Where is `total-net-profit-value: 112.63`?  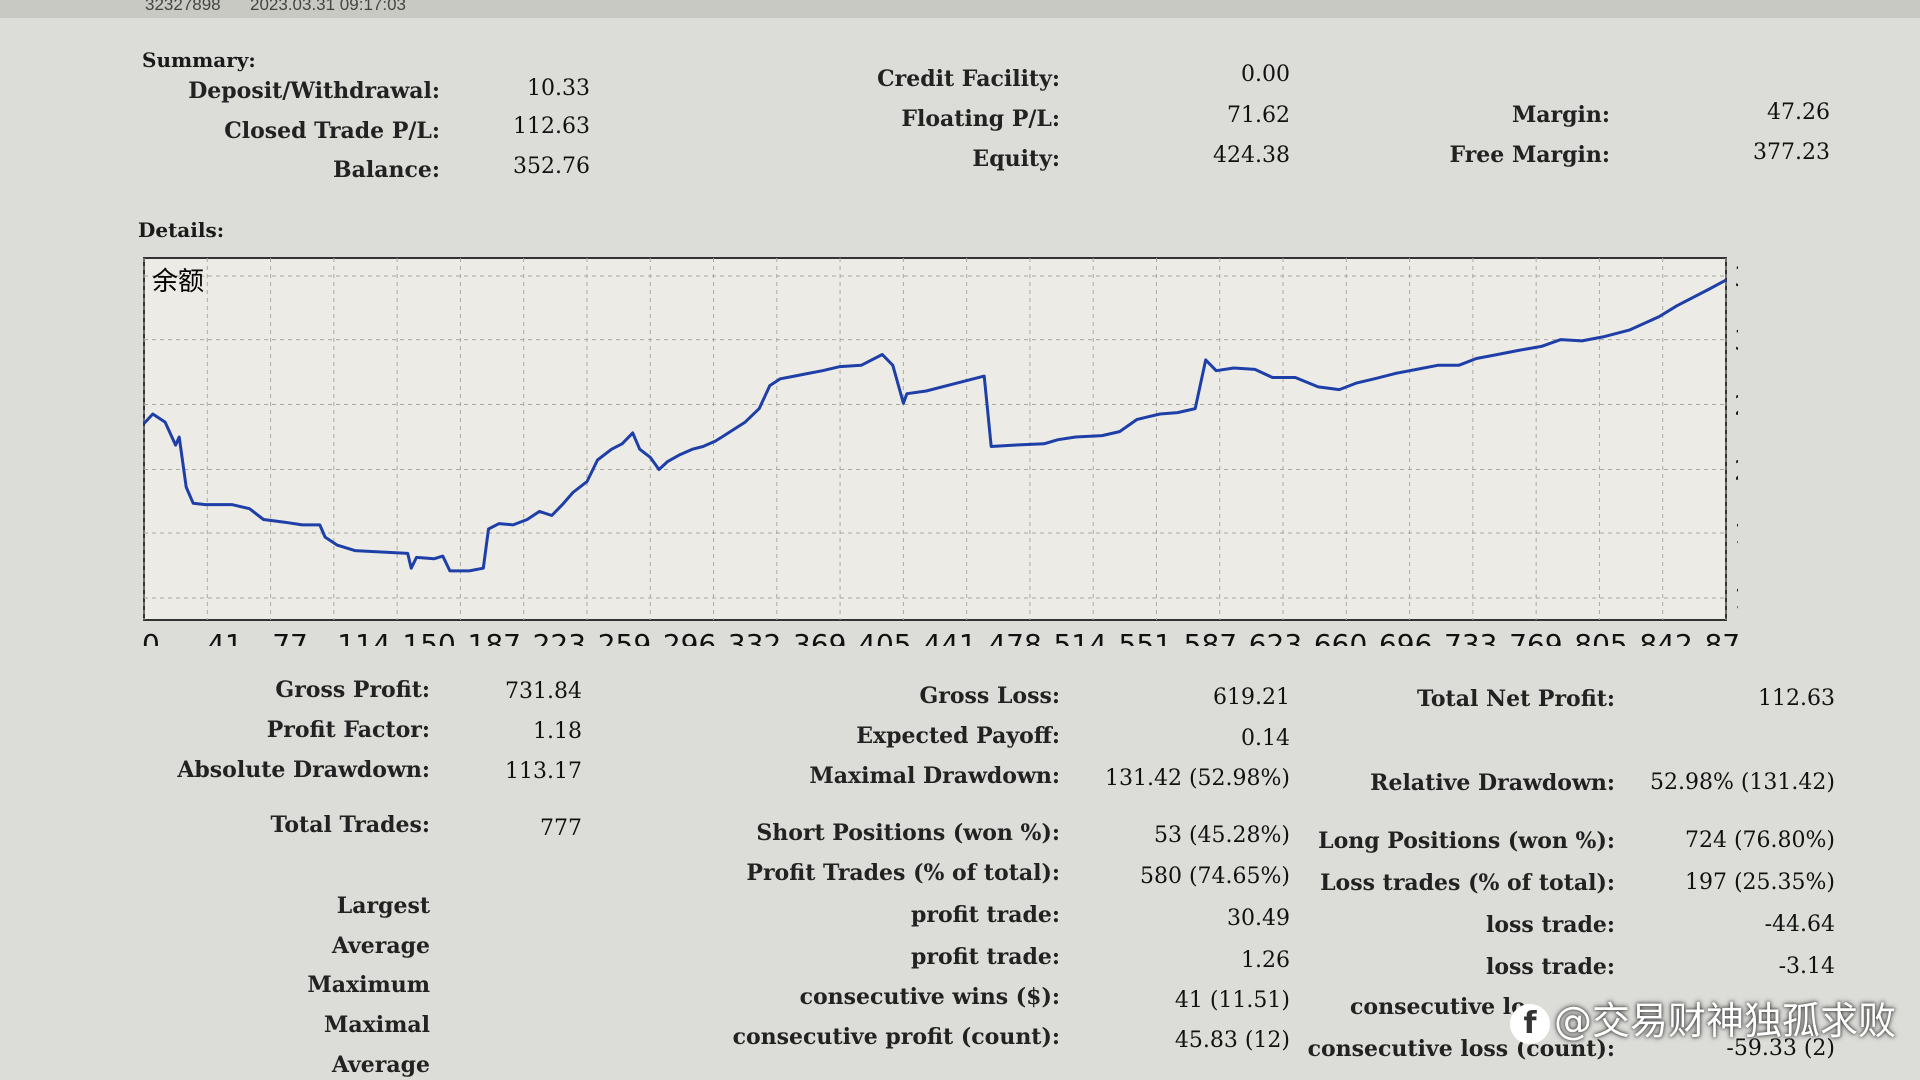 total-net-profit-value: 112.63 is located at coordinates (1796, 698).